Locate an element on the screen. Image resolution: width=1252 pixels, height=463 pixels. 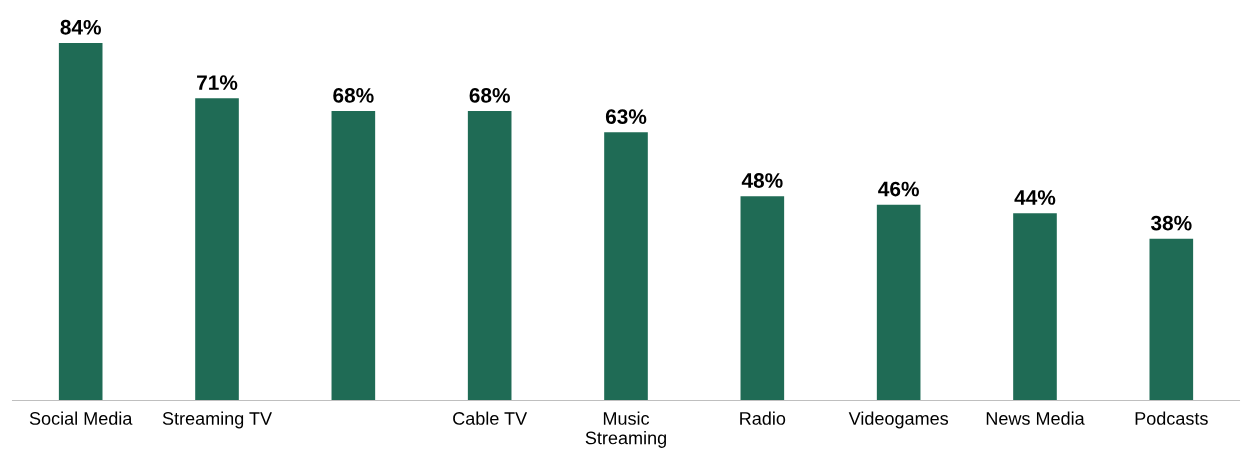
data-label: 71% is located at coordinates (217, 82).